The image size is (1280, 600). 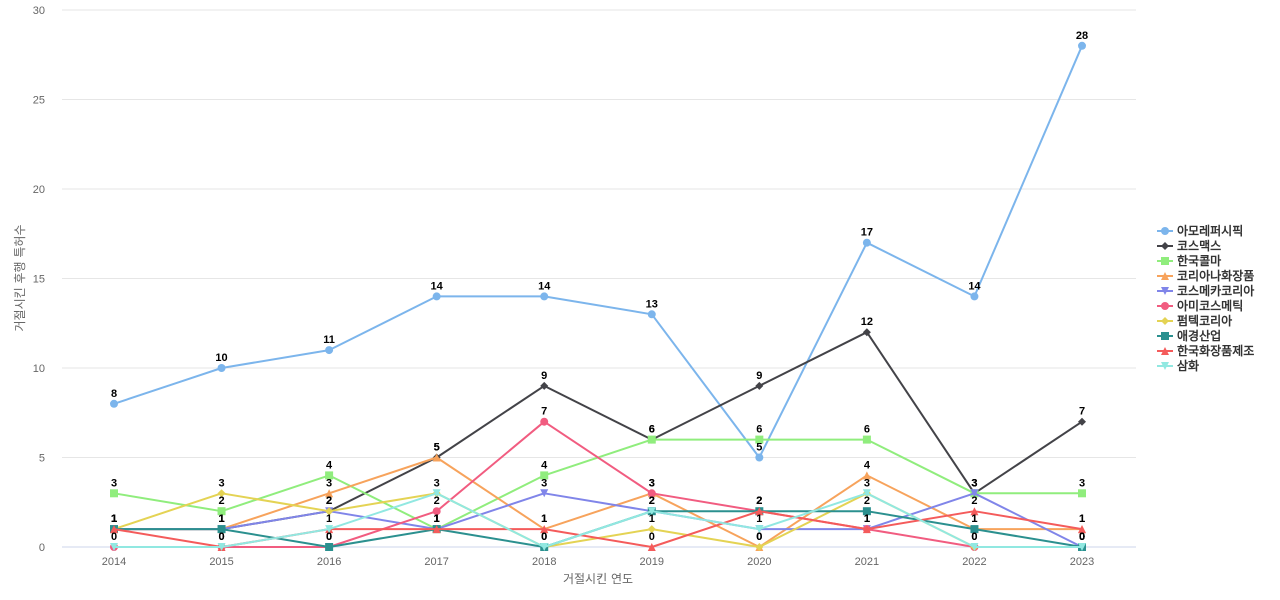 I want to click on legend-item: 코리아나화장품, so click(x=1205, y=275).